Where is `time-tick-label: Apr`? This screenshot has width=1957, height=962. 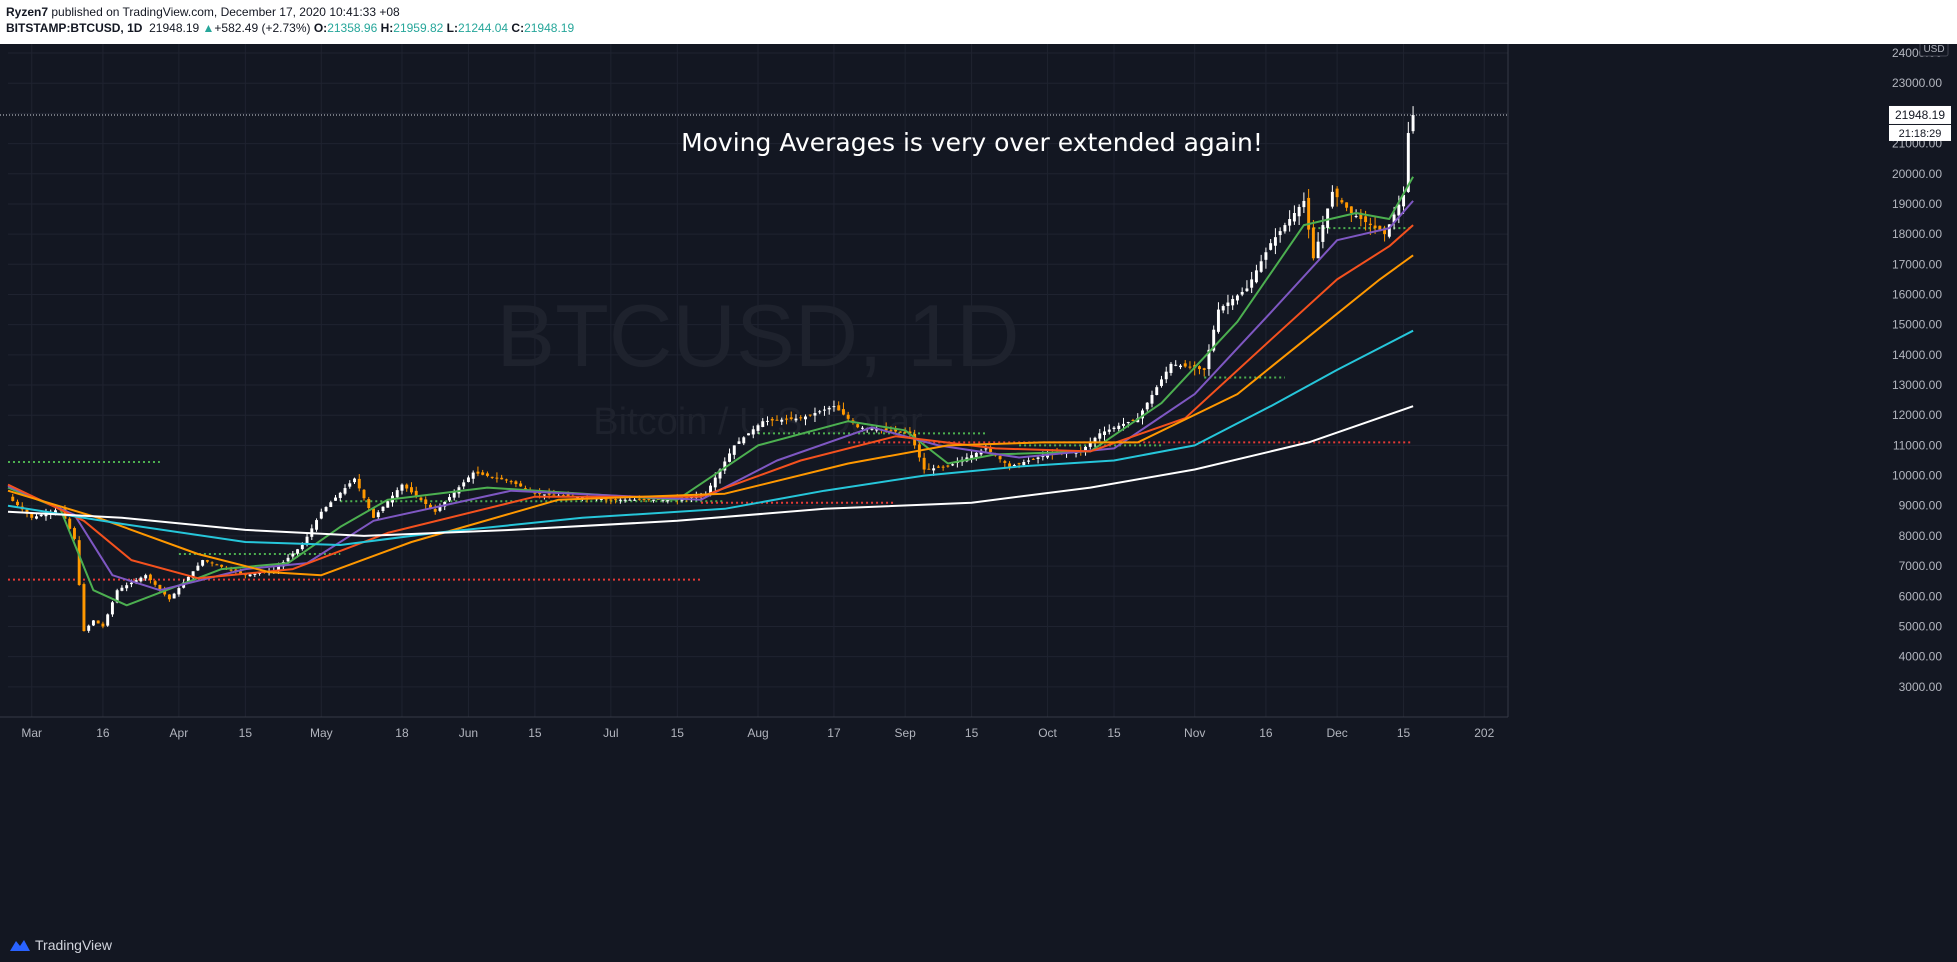
time-tick-label: Apr is located at coordinates (179, 733).